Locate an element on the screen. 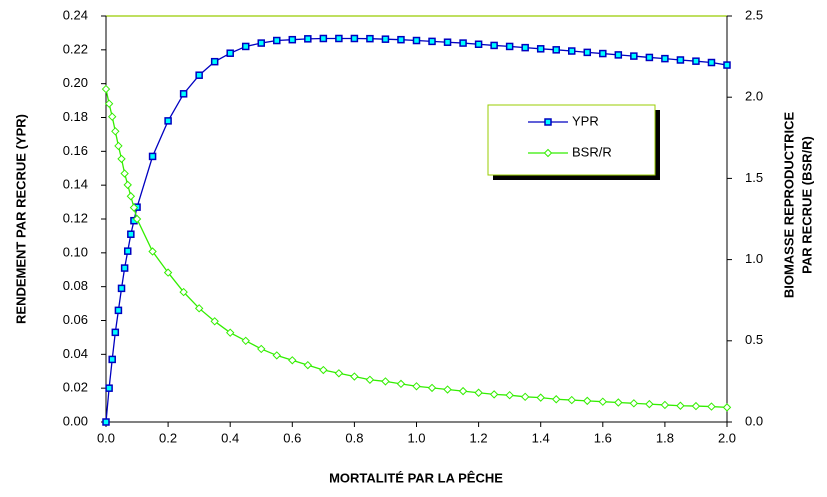 The image size is (827, 497). legend-label: BSR/R is located at coordinates (592, 151).